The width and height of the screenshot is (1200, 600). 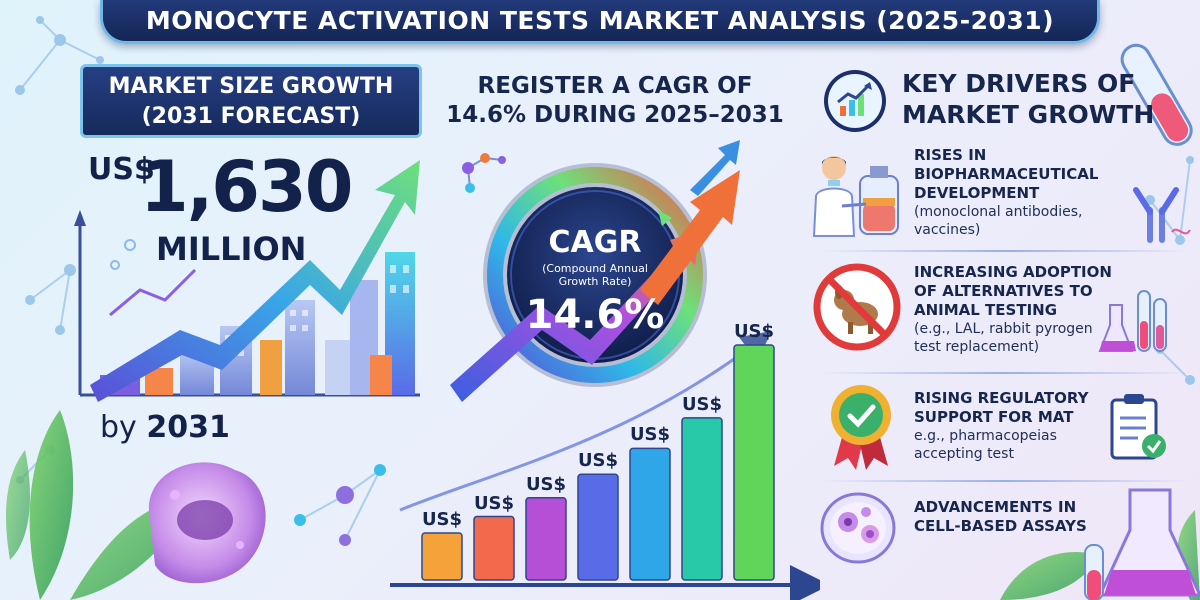 What do you see at coordinates (231, 249) in the screenshot?
I see `market-size-unit: MILLION` at bounding box center [231, 249].